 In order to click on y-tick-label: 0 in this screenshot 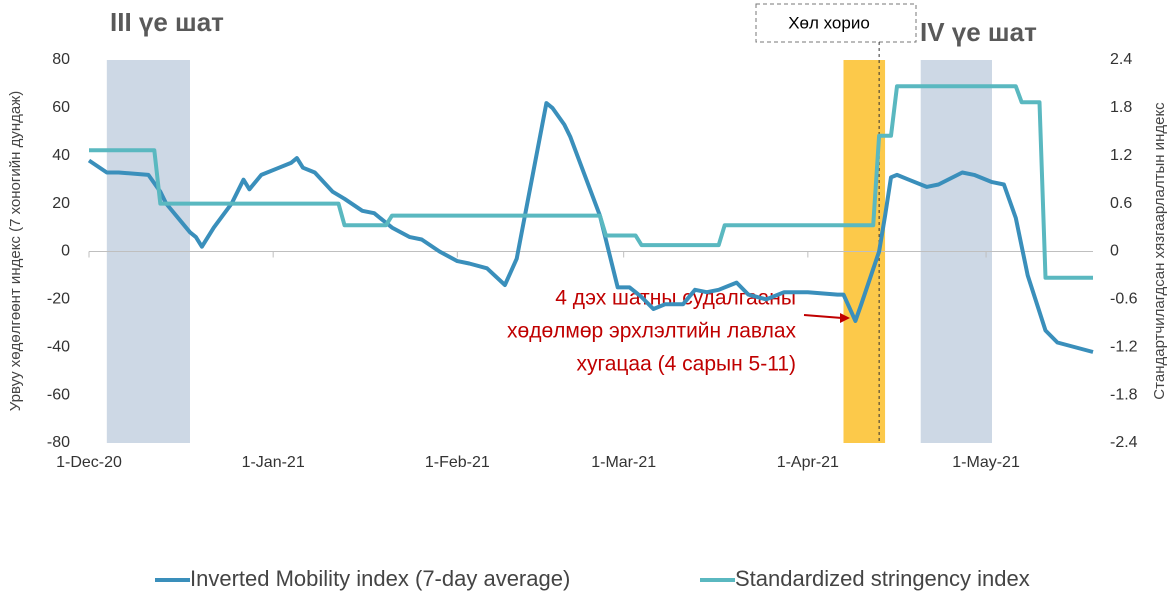, I will do `click(65, 251)`.